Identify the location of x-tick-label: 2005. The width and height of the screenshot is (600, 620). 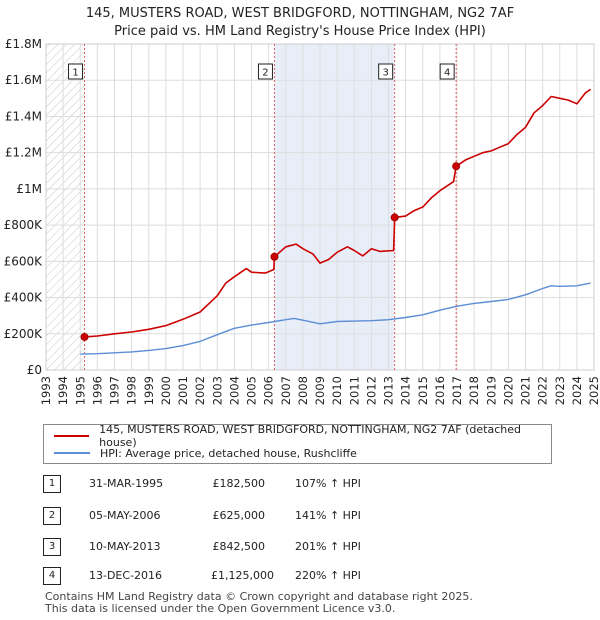
(252, 390).